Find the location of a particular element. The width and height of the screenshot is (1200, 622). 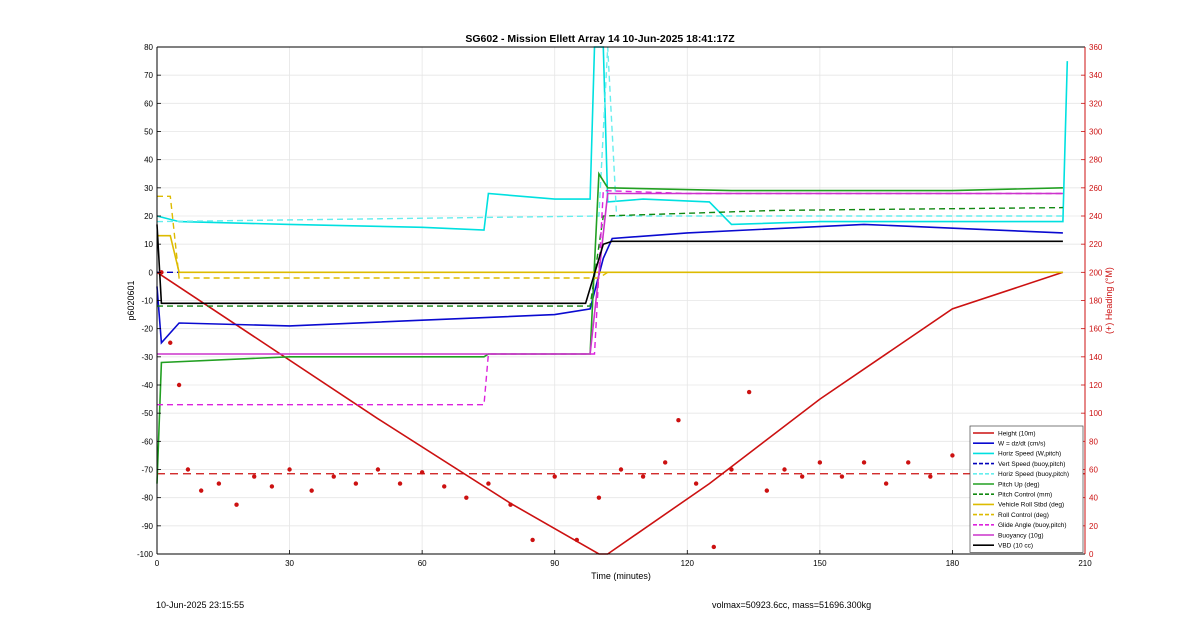

y-tick-label-left: -40 is located at coordinates (147, 385).